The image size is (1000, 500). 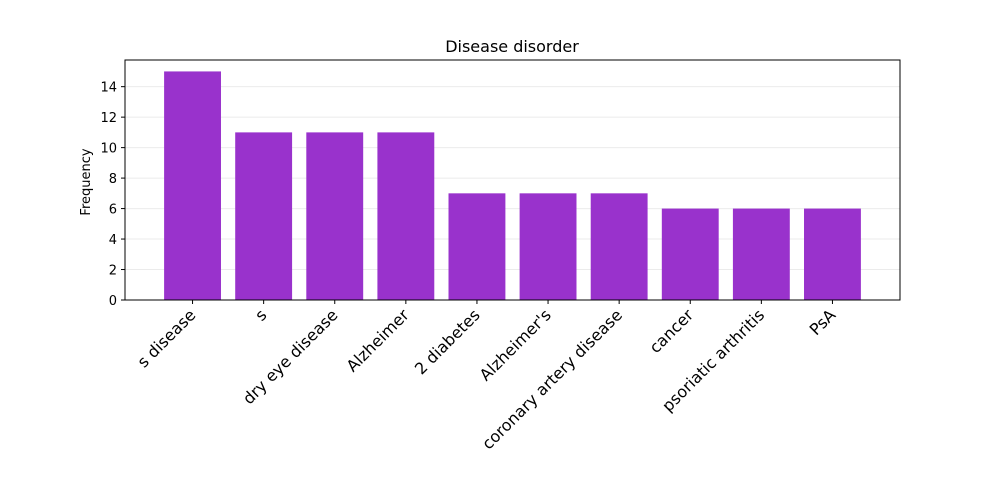 I want to click on y-tick-label: 12, so click(x=108, y=118).